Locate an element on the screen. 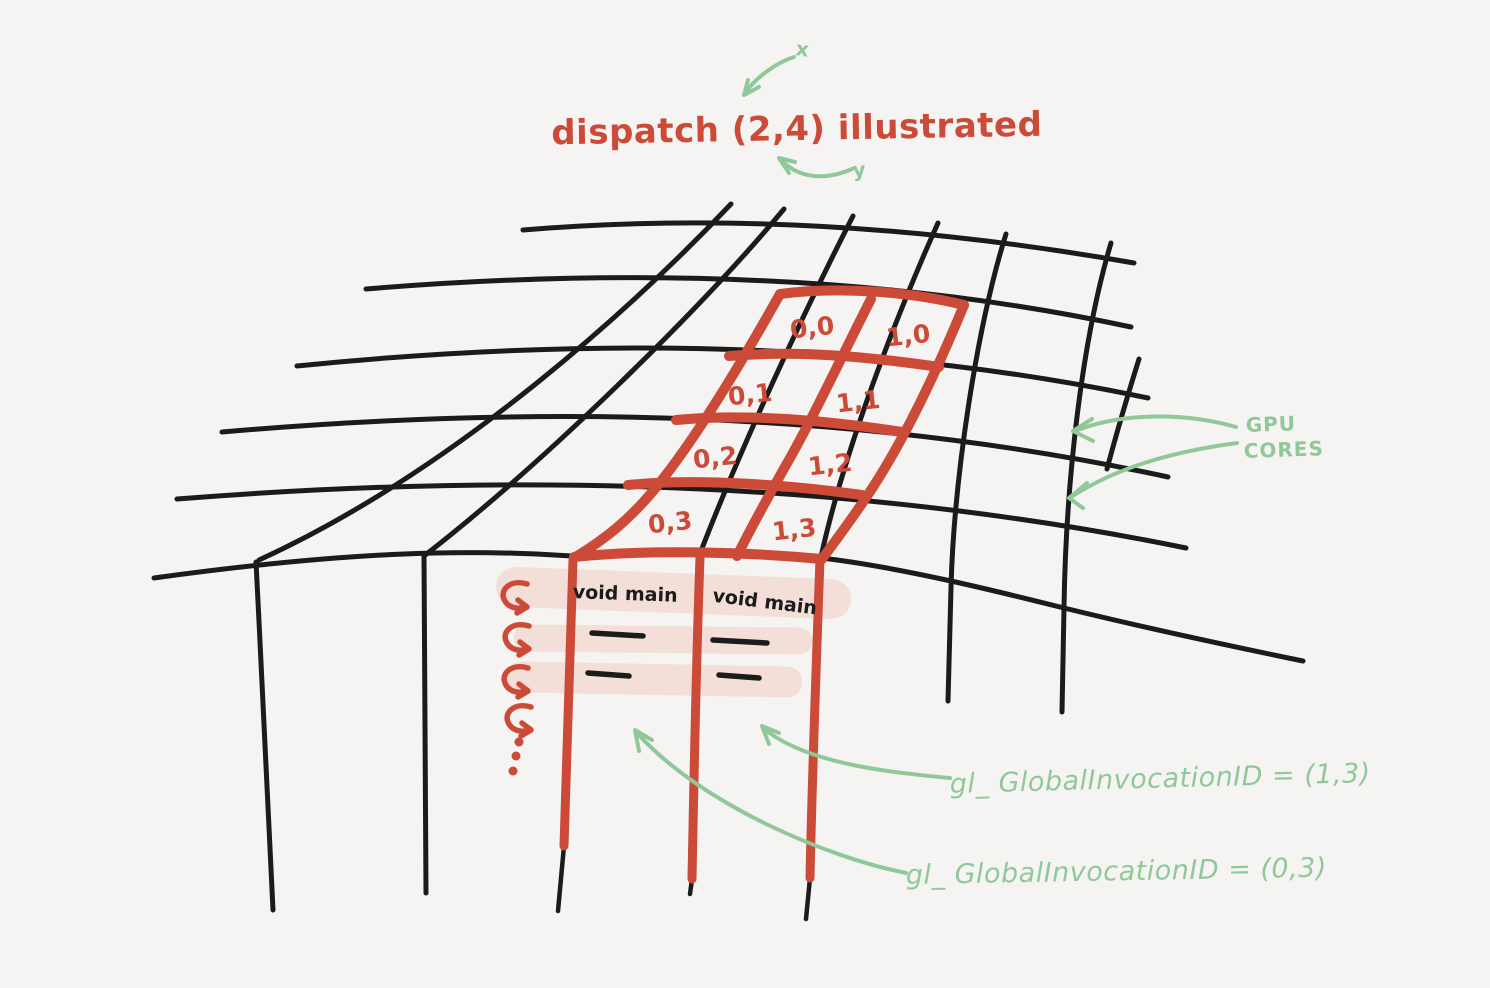  column-strip-left-edge is located at coordinates (568, 703).